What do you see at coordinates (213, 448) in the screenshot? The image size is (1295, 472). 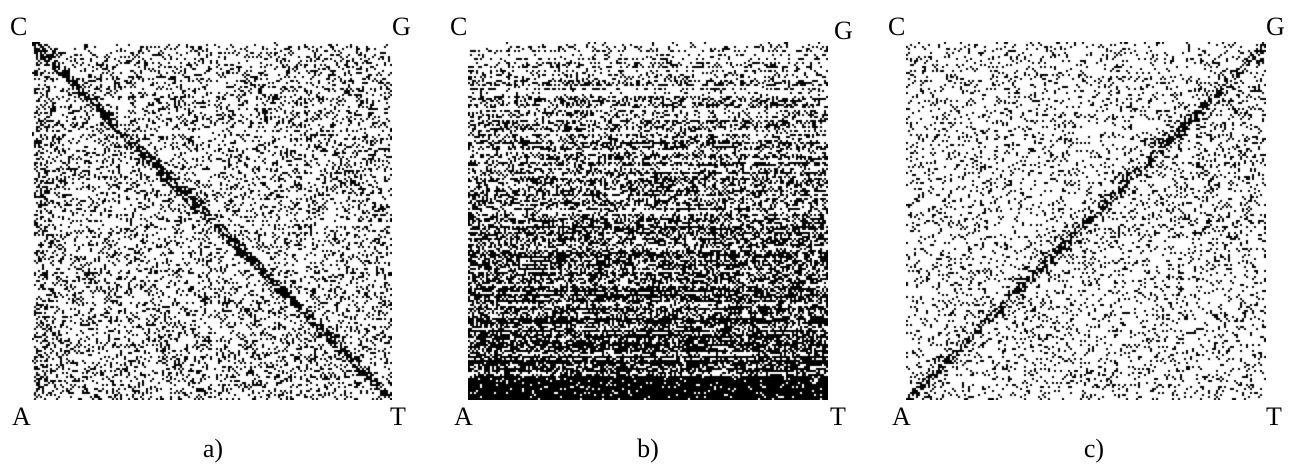 I see `panel-caption: a)` at bounding box center [213, 448].